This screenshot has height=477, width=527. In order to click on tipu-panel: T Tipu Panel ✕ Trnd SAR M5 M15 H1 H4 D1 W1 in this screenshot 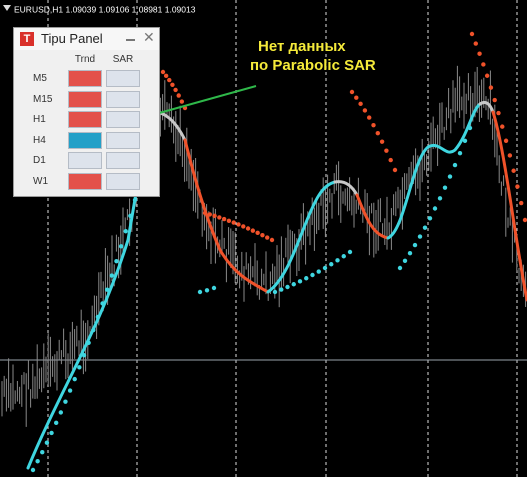, I will do `click(86, 112)`.